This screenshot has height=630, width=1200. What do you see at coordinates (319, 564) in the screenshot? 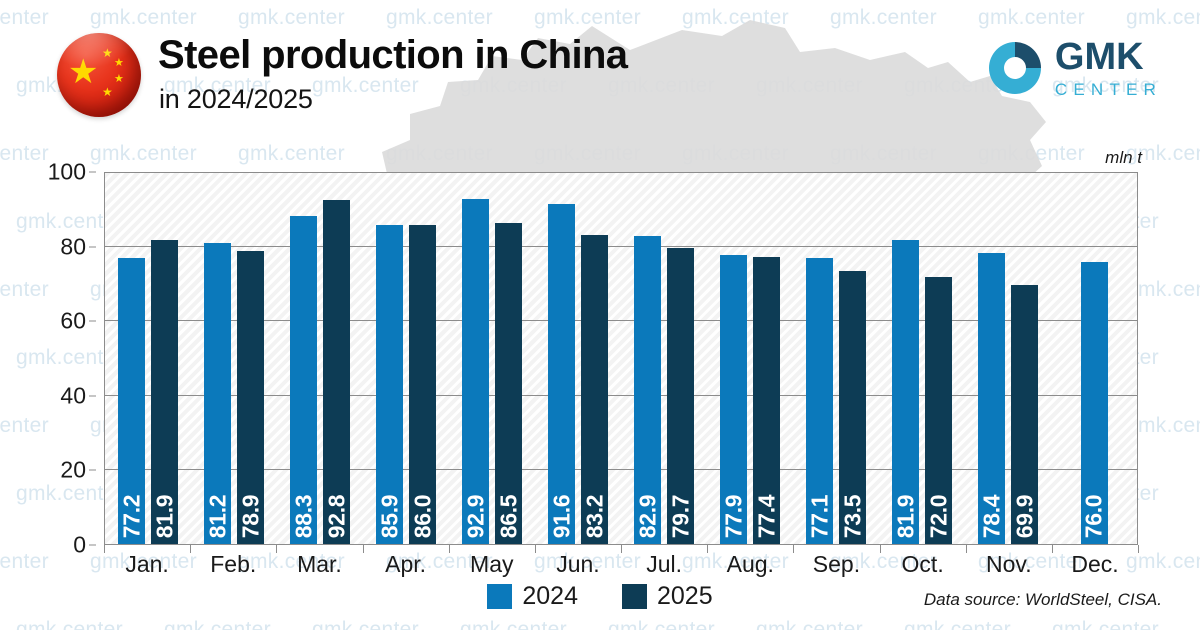
I see `x-axis-tick-label: Mar.` at bounding box center [319, 564].